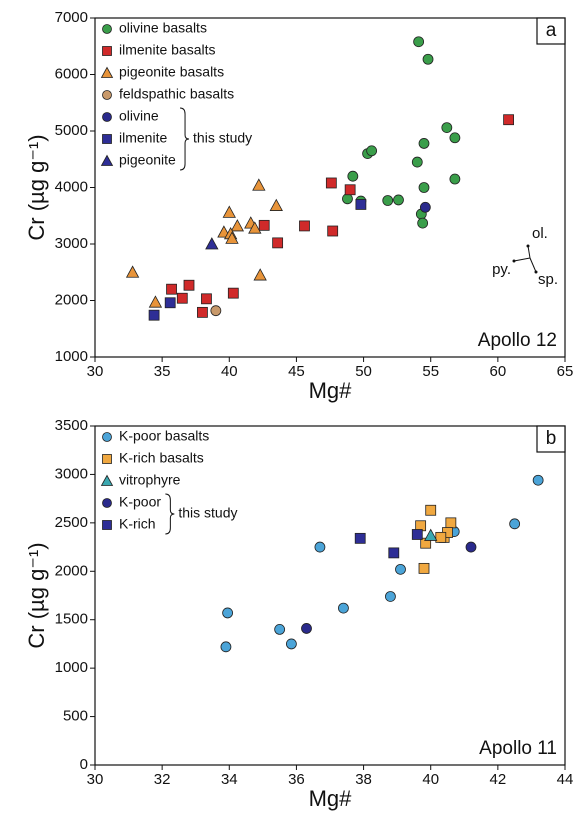 The height and width of the screenshot is (817, 577). I want to click on y-tick-label: 7000, so click(71, 17).